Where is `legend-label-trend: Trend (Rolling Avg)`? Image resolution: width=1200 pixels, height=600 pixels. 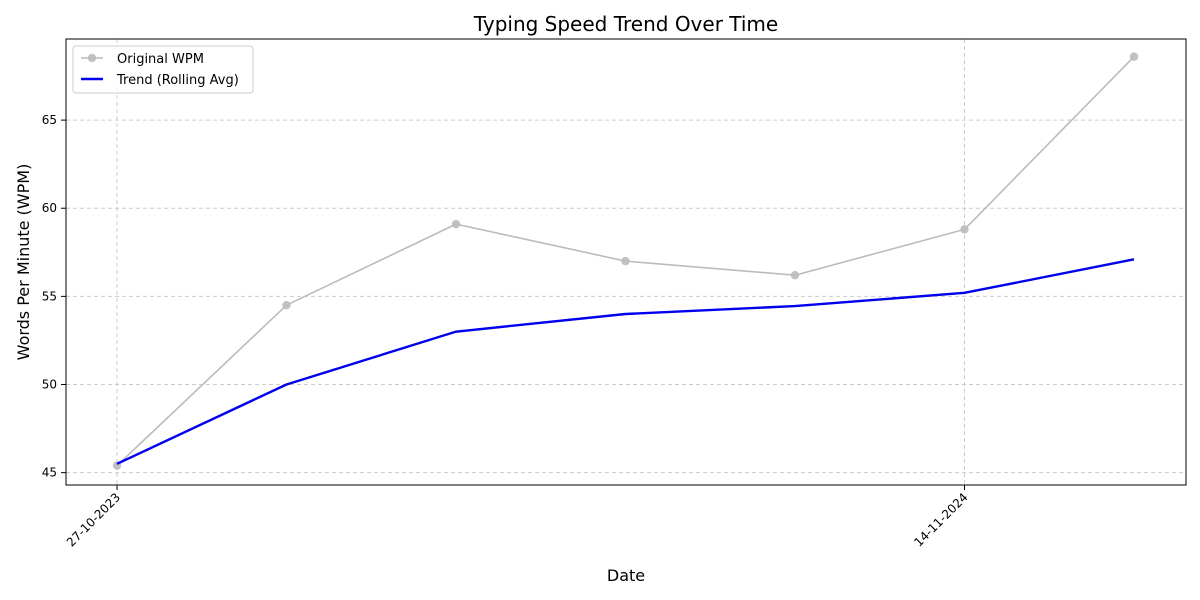
legend-label-trend: Trend (Rolling Avg) is located at coordinates (177, 80).